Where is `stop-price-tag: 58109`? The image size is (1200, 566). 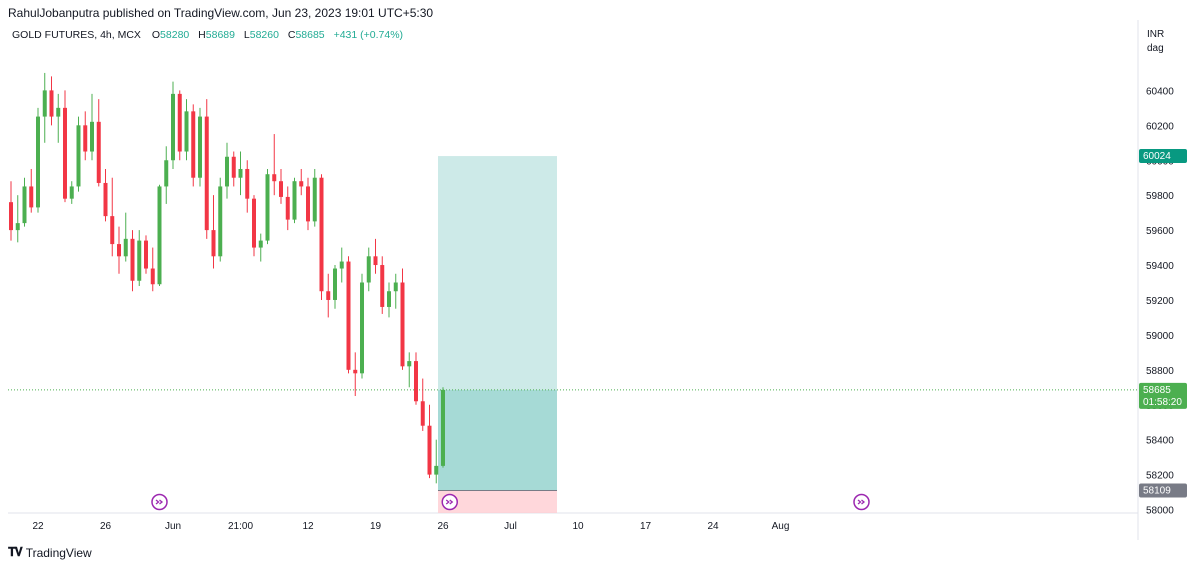
stop-price-tag: 58109 is located at coordinates (1157, 490).